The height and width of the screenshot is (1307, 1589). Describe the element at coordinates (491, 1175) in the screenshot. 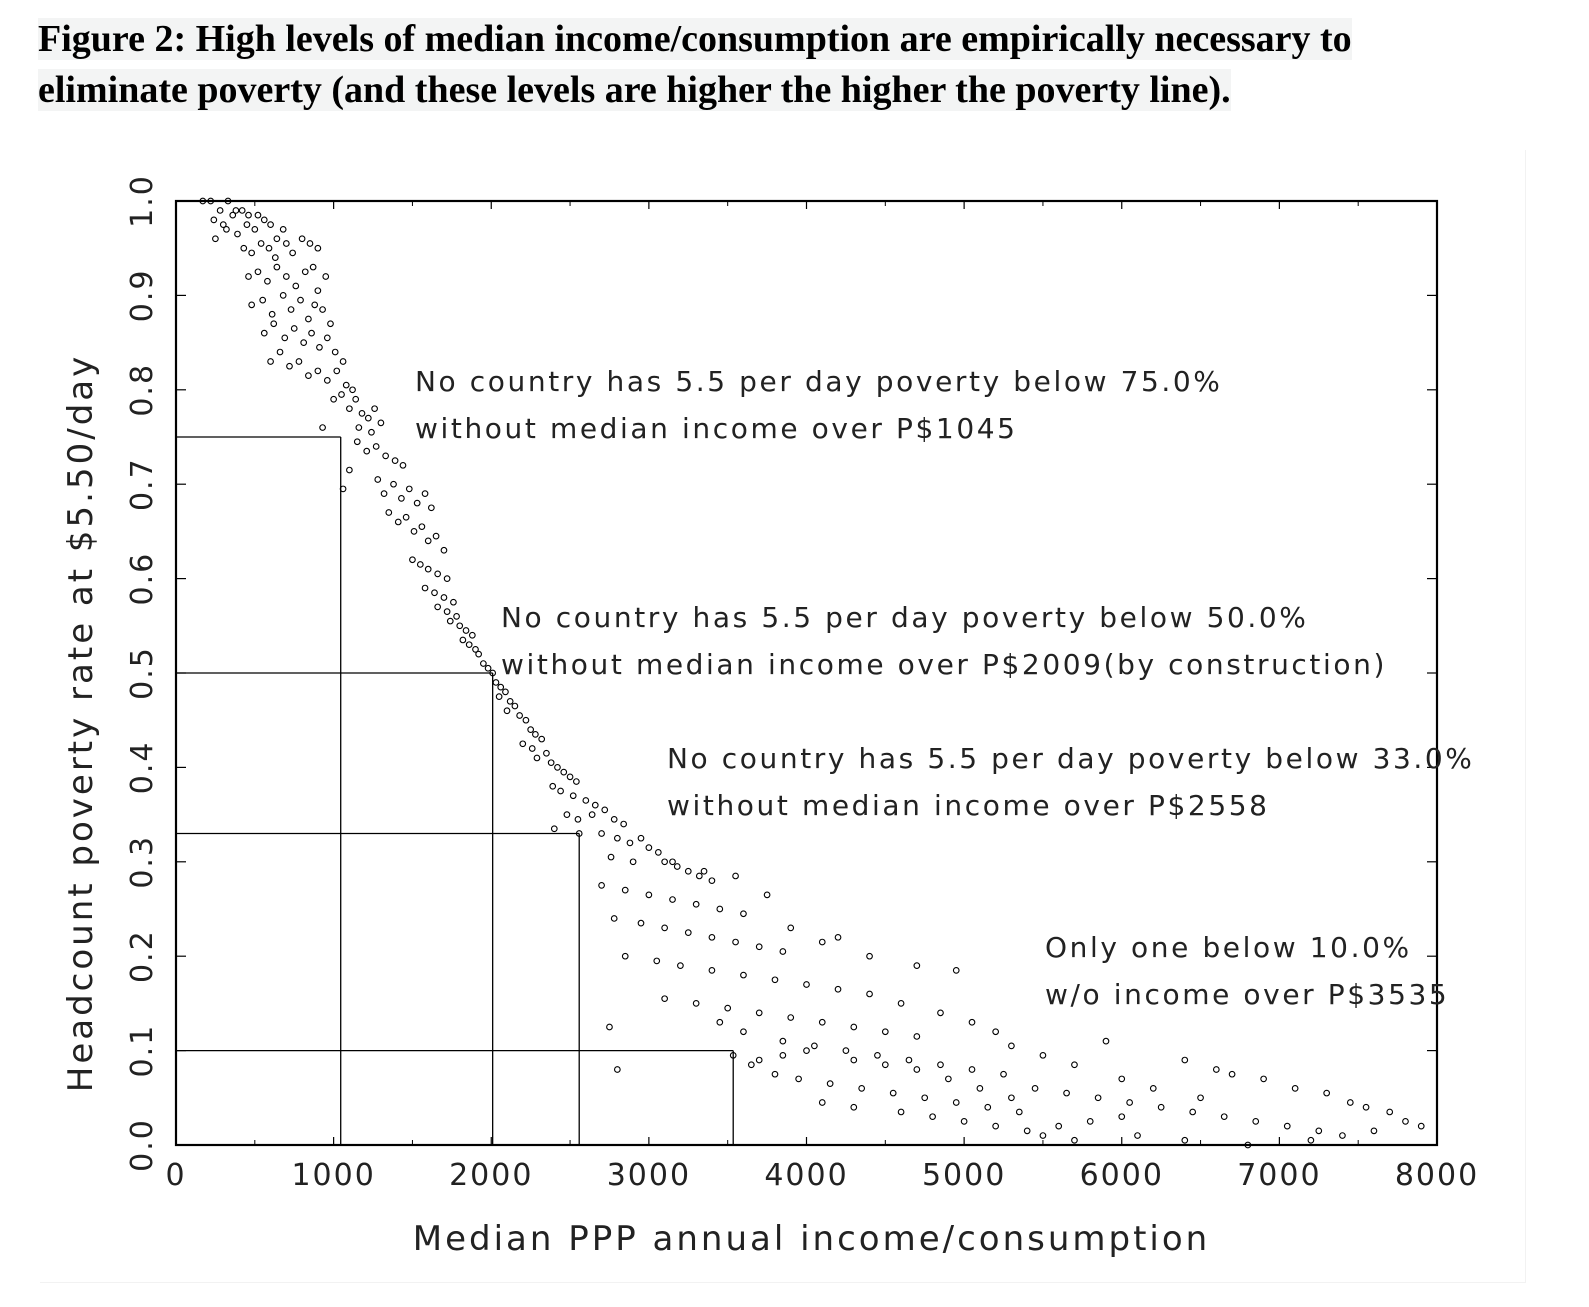

I see `x-tick-label: 2000` at that location.